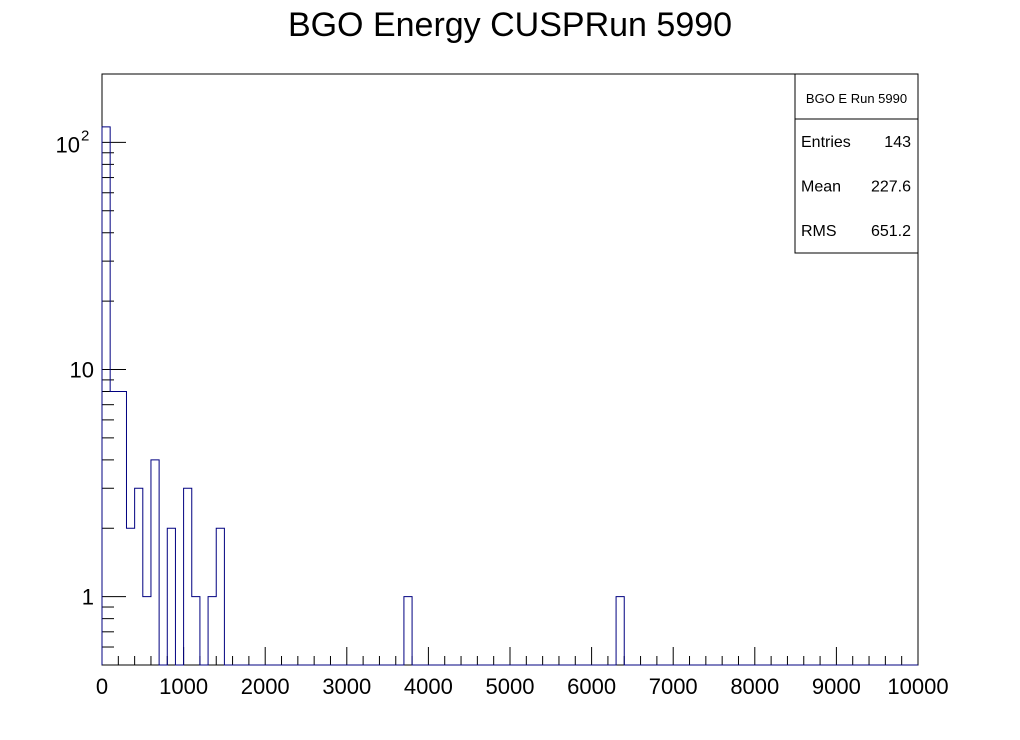  I want to click on x-tick-label: 3000, so click(346, 686).